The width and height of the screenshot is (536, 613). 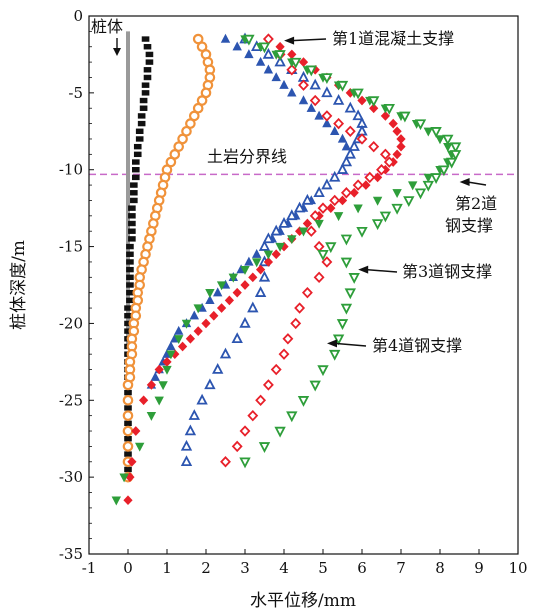 I want to click on x-tick-label: 5, so click(x=323, y=568).